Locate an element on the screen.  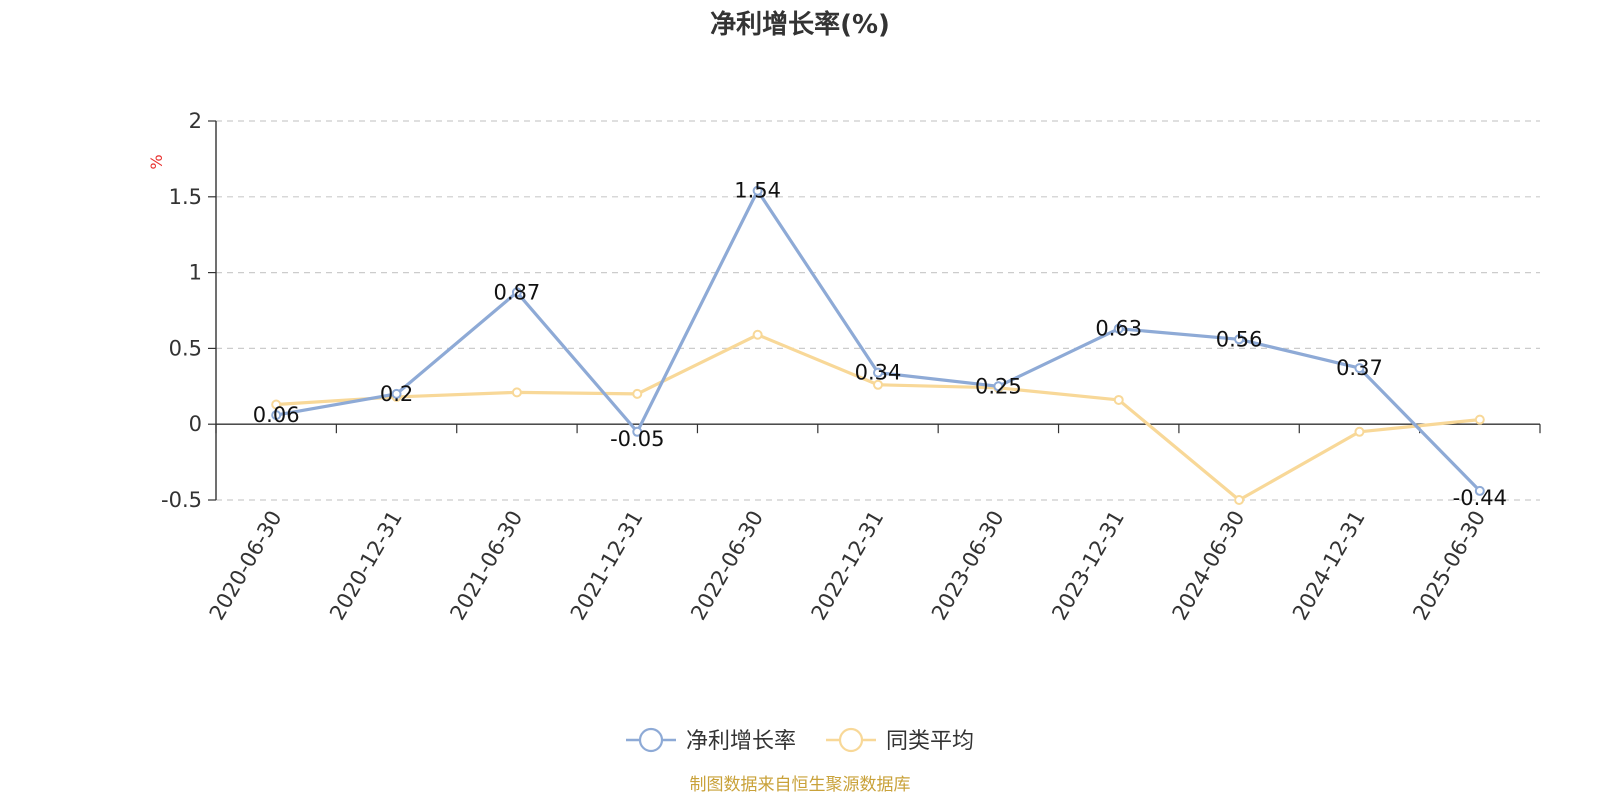
x-tick-label: 2025-06-30 is located at coordinates (1449, 566).